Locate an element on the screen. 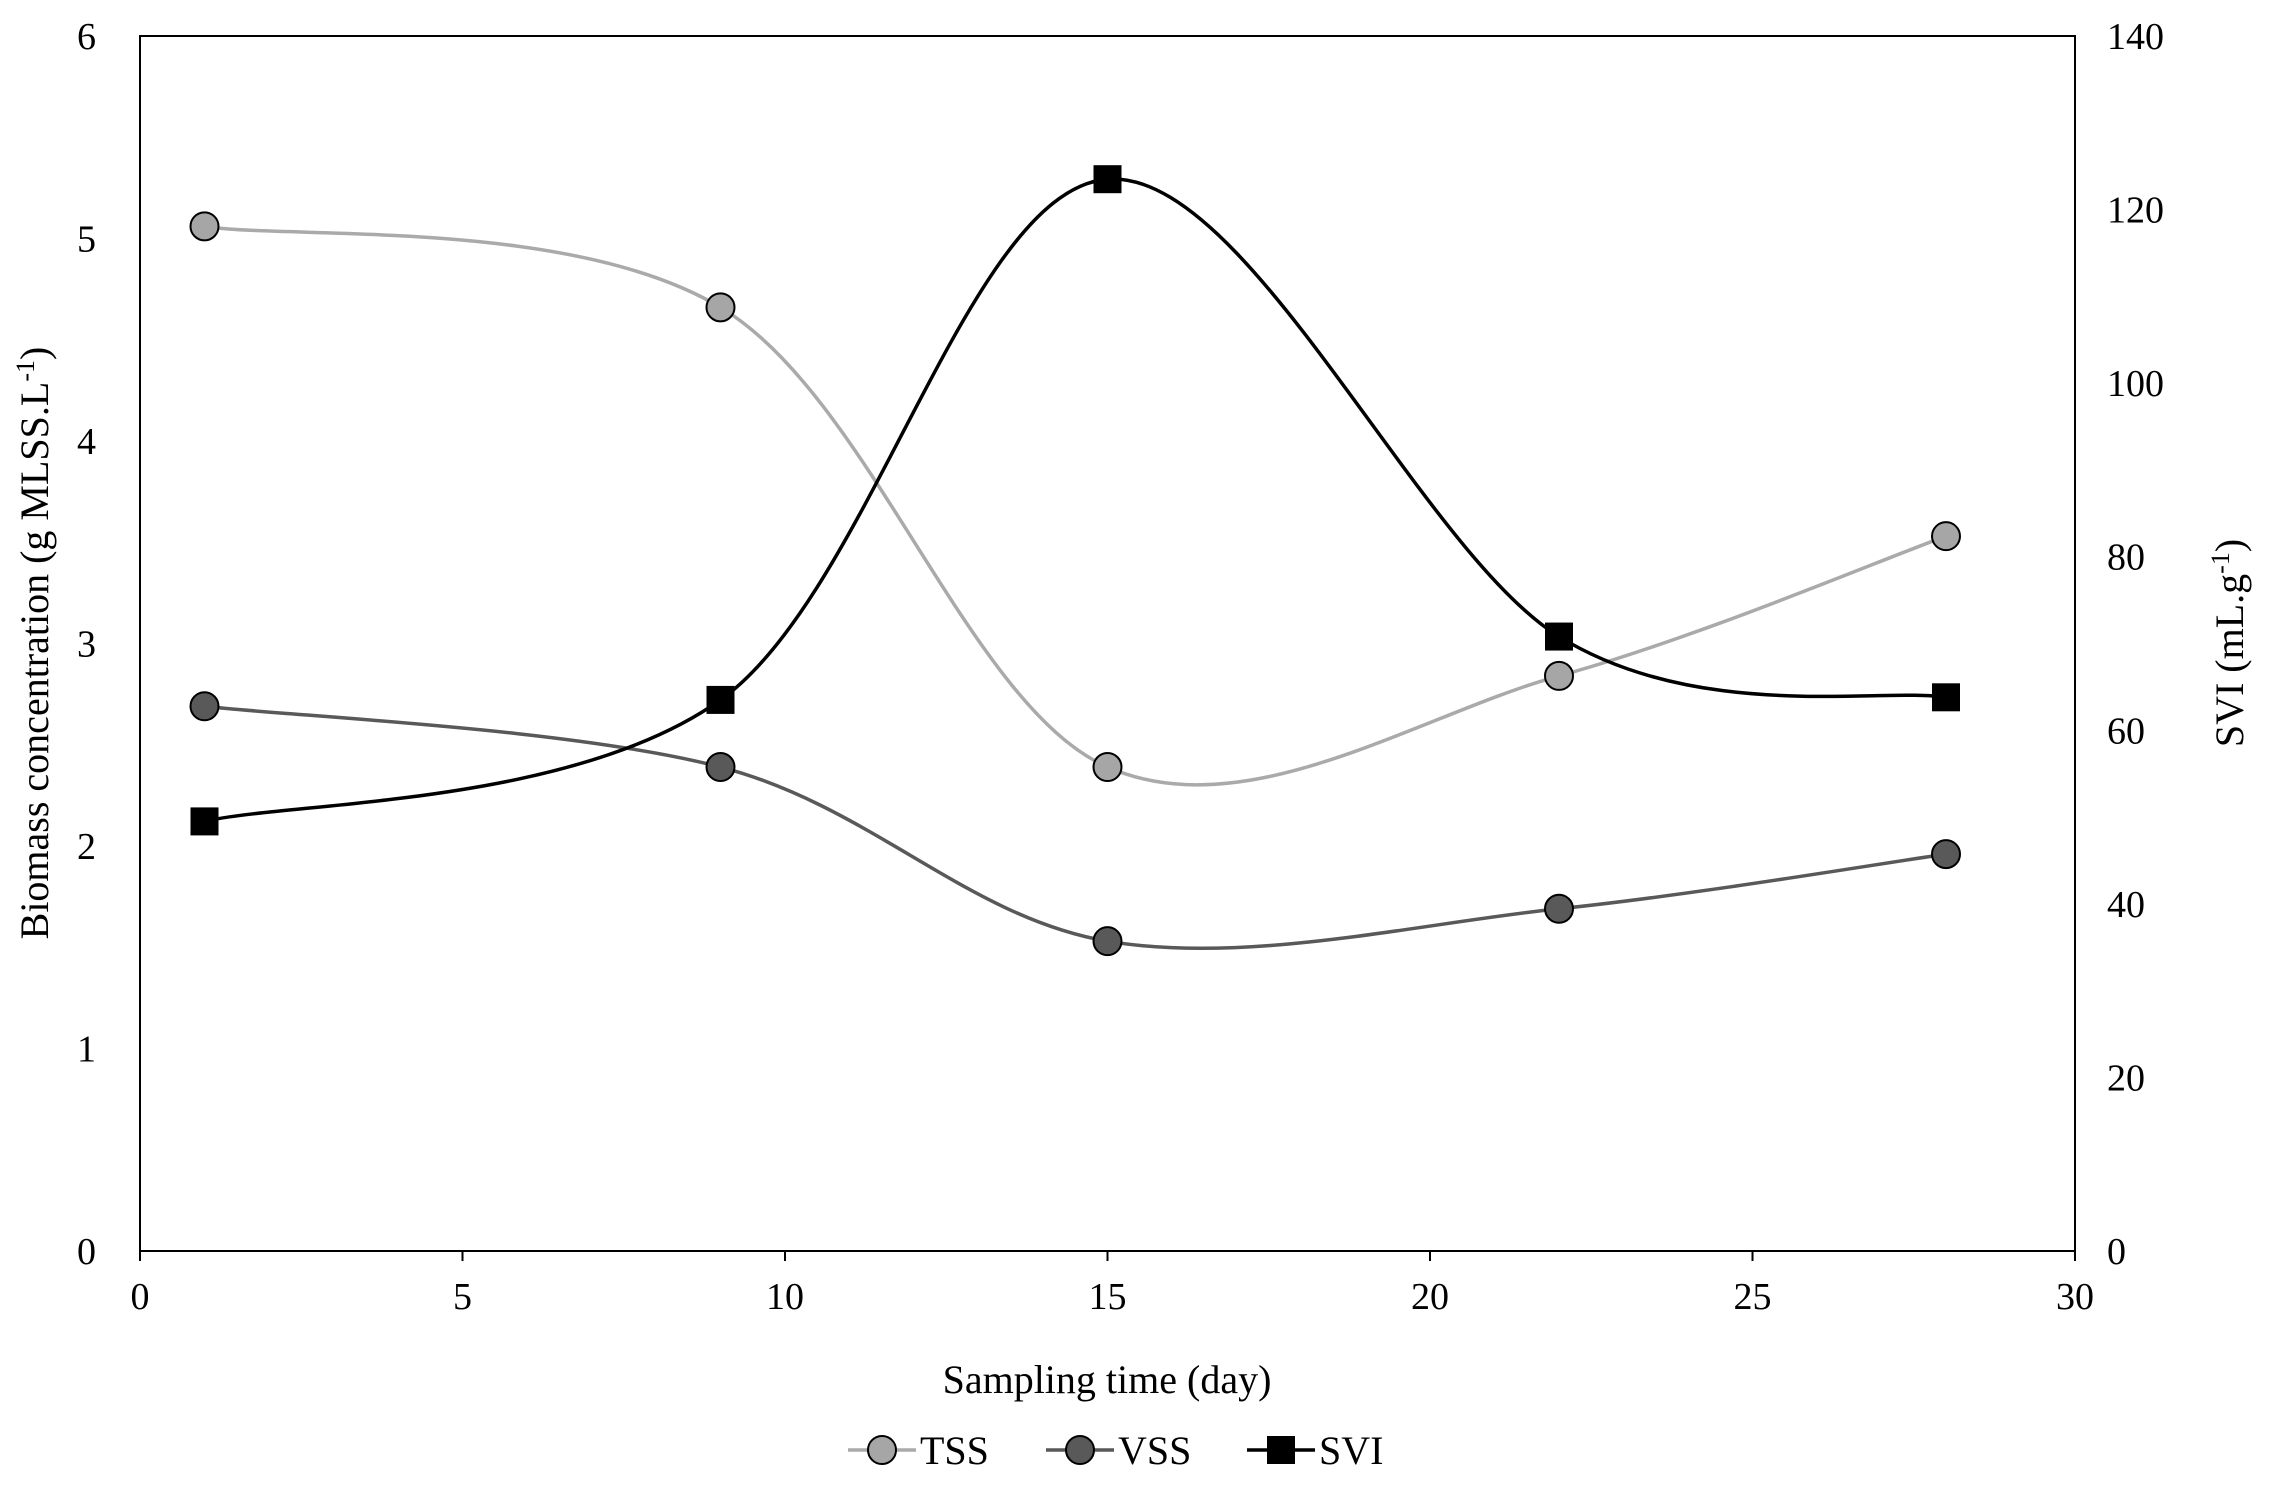  left-y-axis-title-close: ) is located at coordinates (34, 353).